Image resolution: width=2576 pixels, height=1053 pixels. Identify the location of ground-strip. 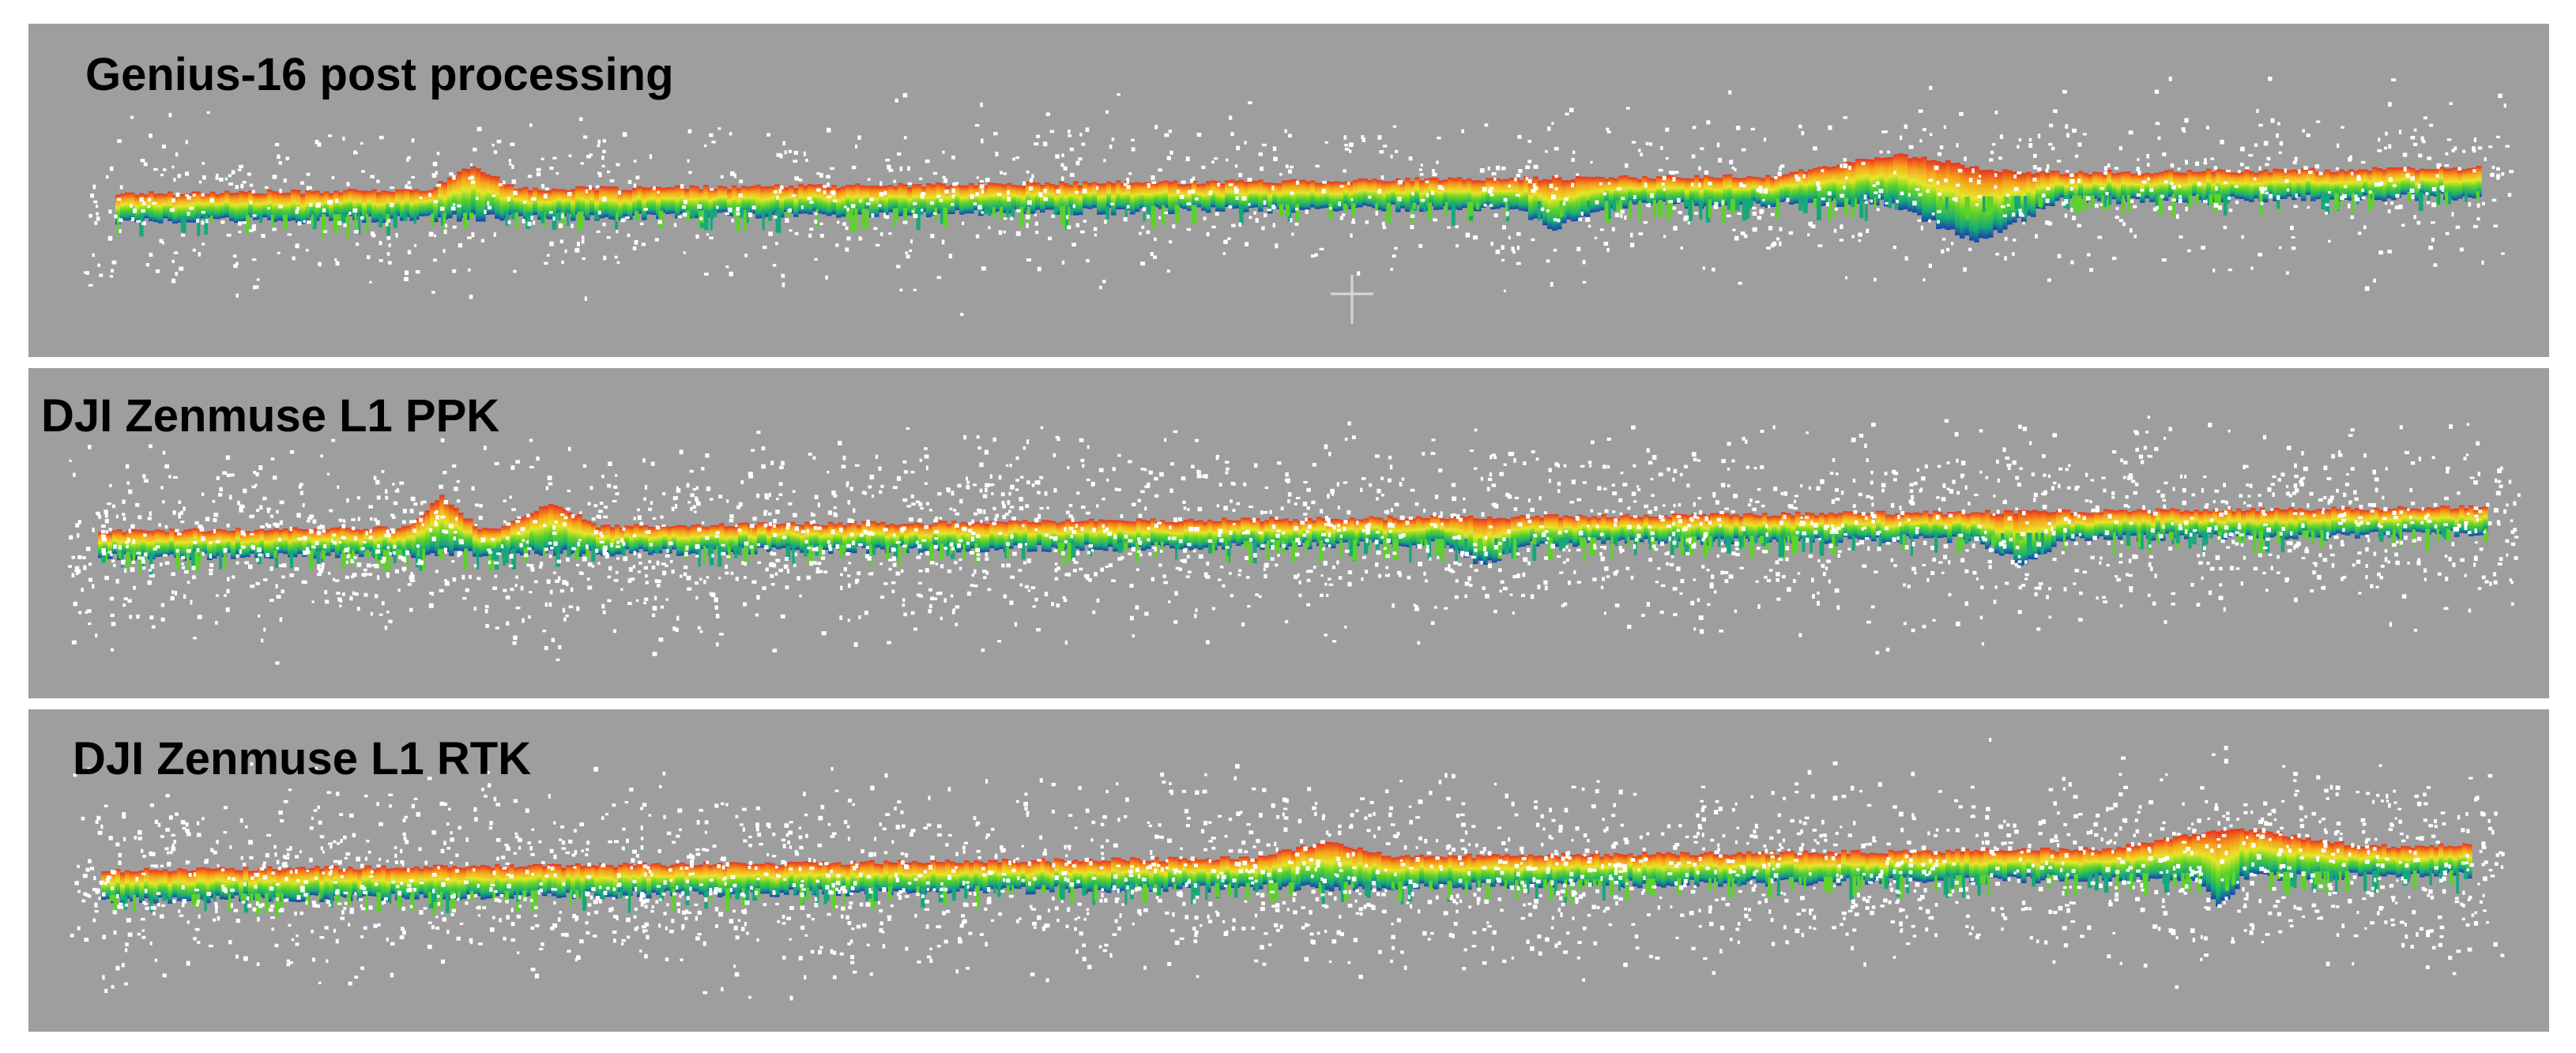
(1298, 198).